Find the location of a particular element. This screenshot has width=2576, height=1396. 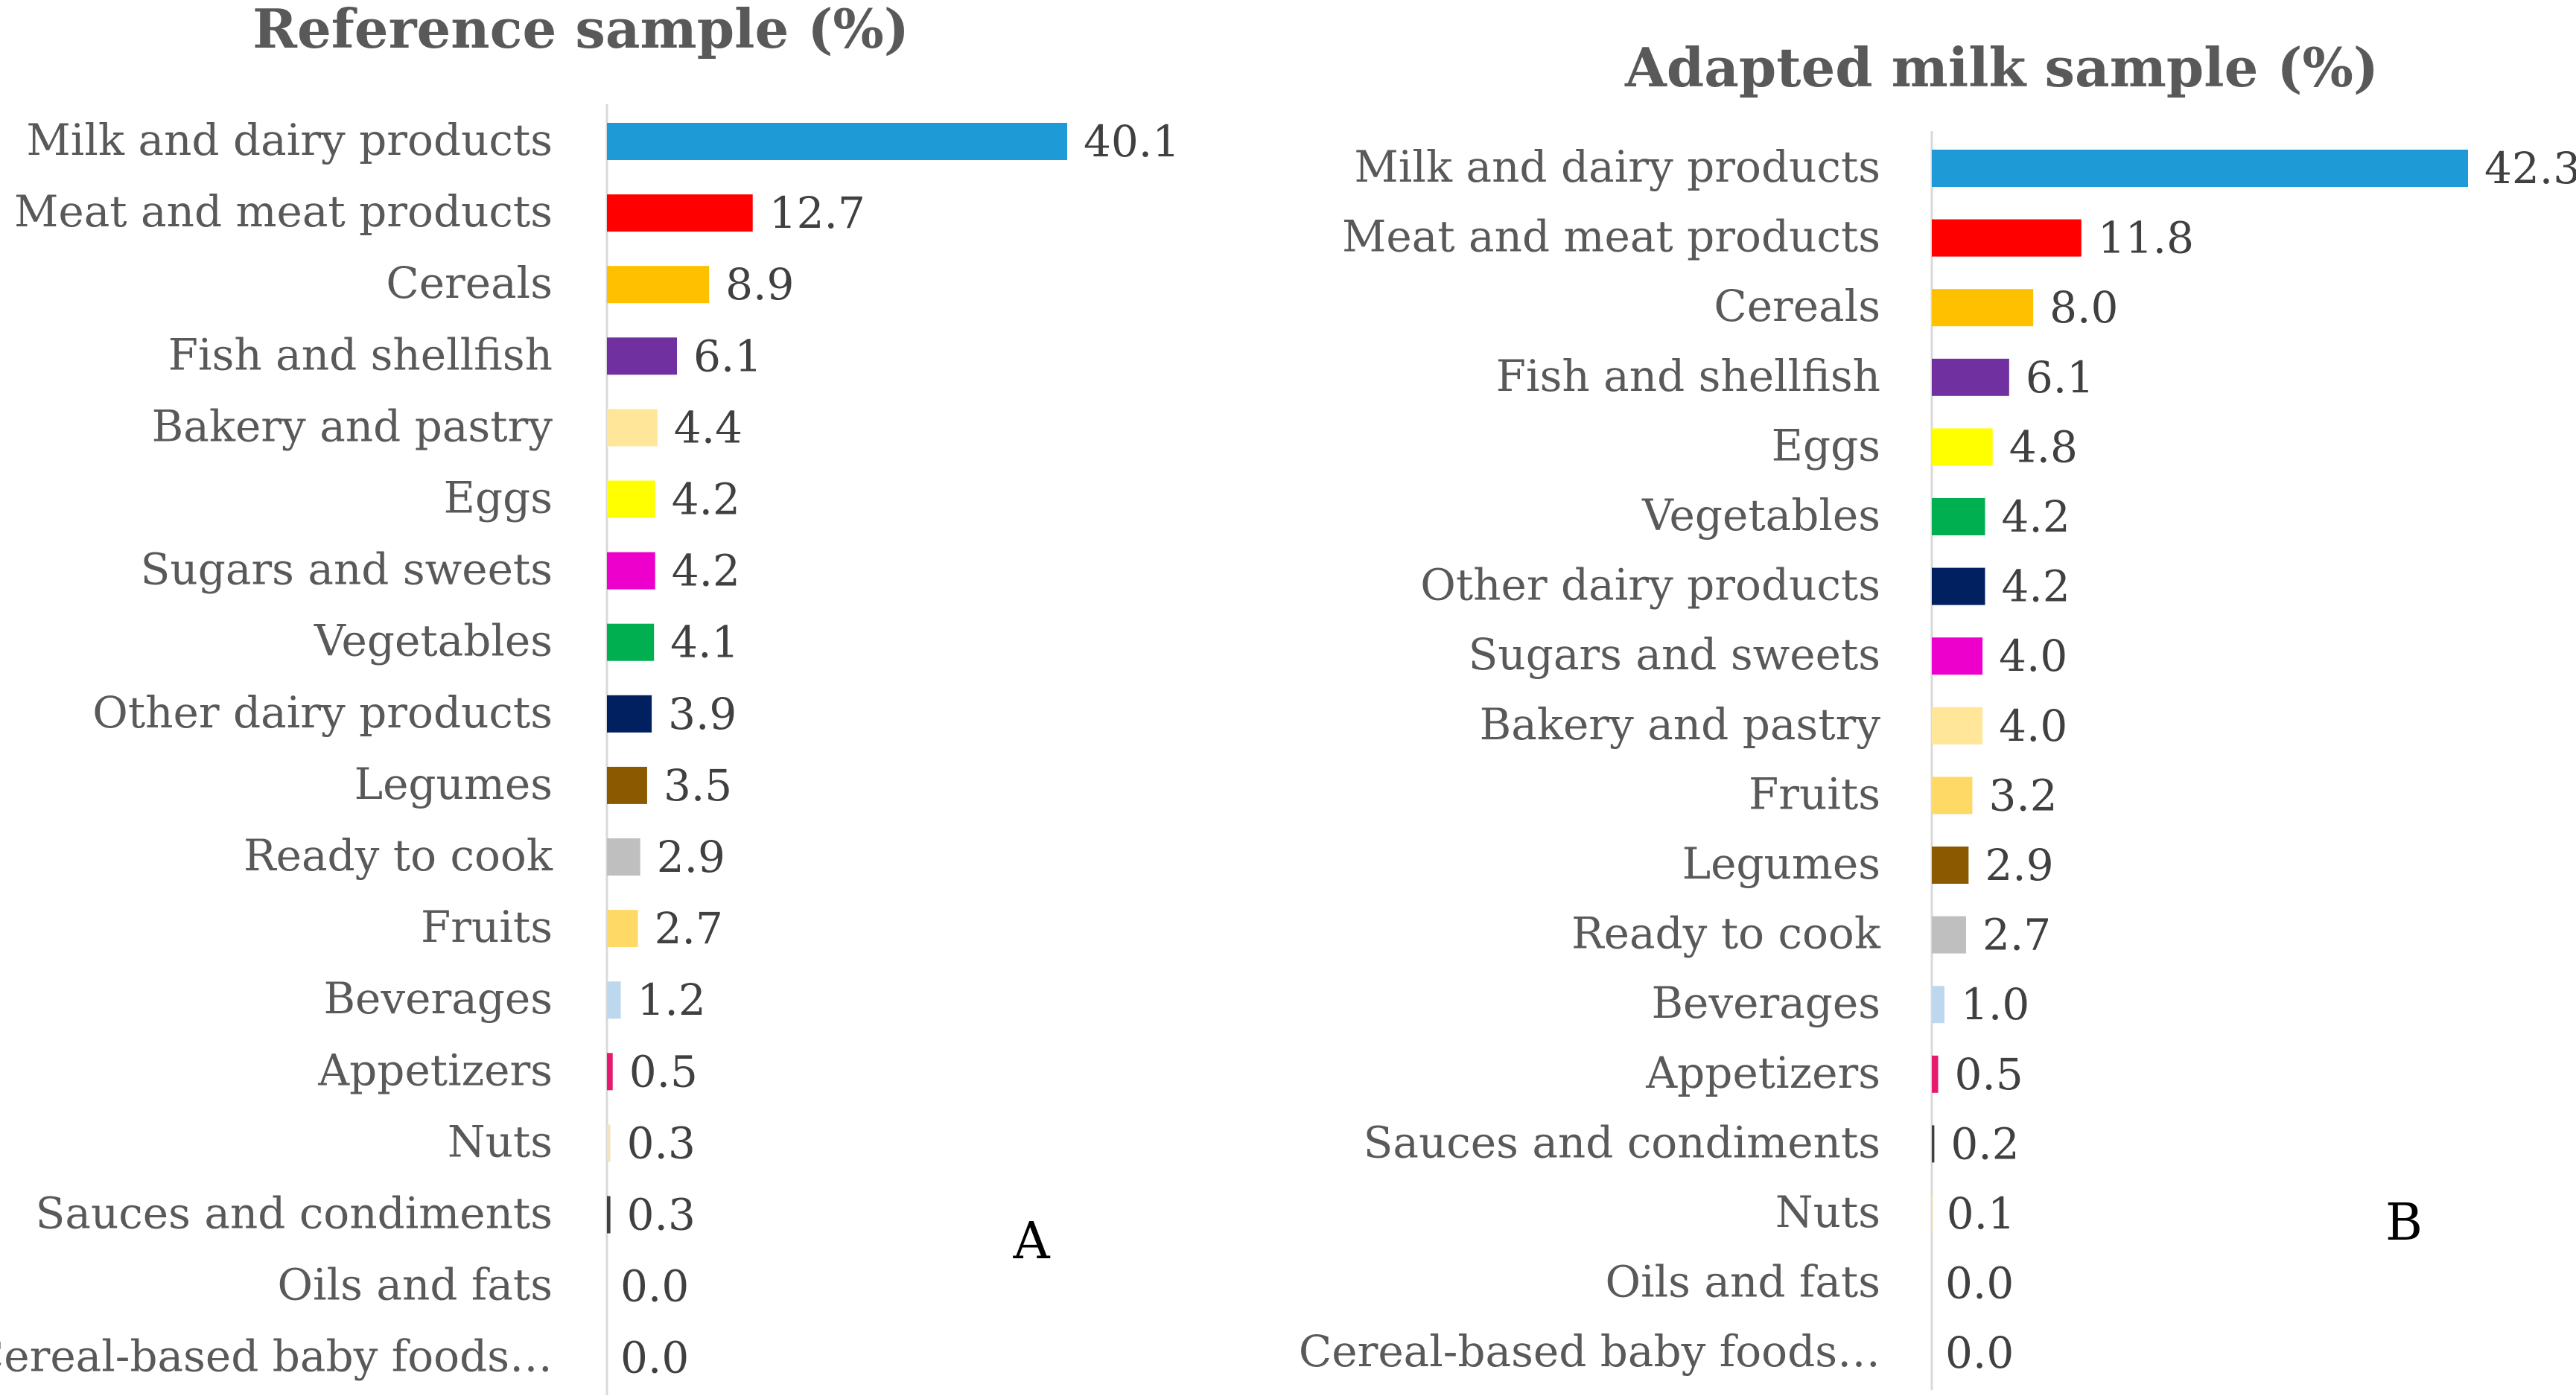

category-label: Sauces and condiments is located at coordinates (1622, 1142).